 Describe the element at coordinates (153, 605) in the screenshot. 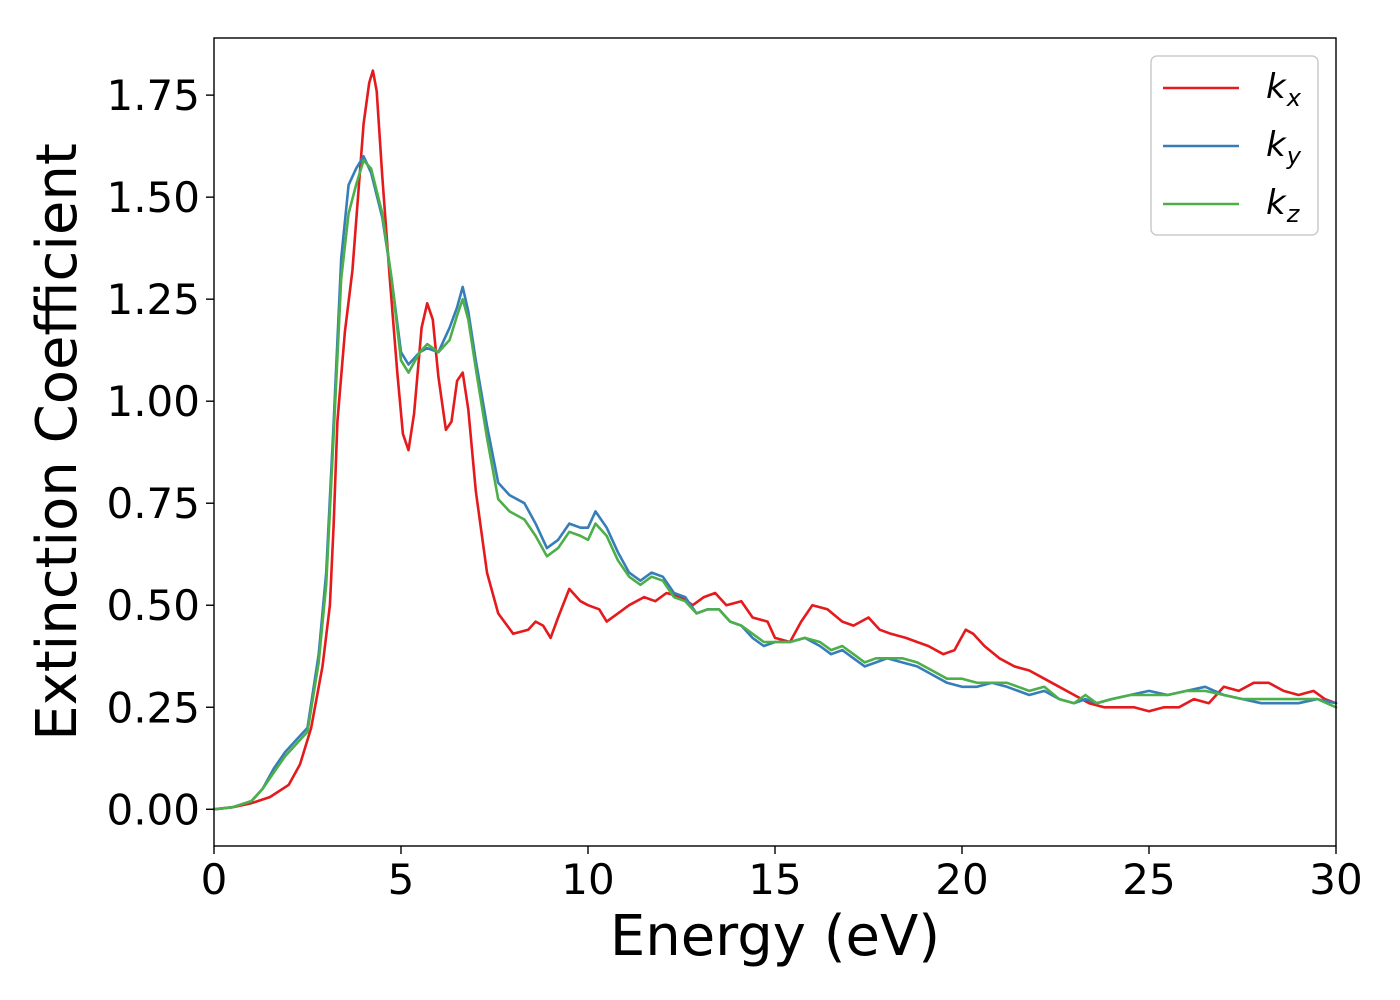

I see `y-tick-label: 0.50` at that location.